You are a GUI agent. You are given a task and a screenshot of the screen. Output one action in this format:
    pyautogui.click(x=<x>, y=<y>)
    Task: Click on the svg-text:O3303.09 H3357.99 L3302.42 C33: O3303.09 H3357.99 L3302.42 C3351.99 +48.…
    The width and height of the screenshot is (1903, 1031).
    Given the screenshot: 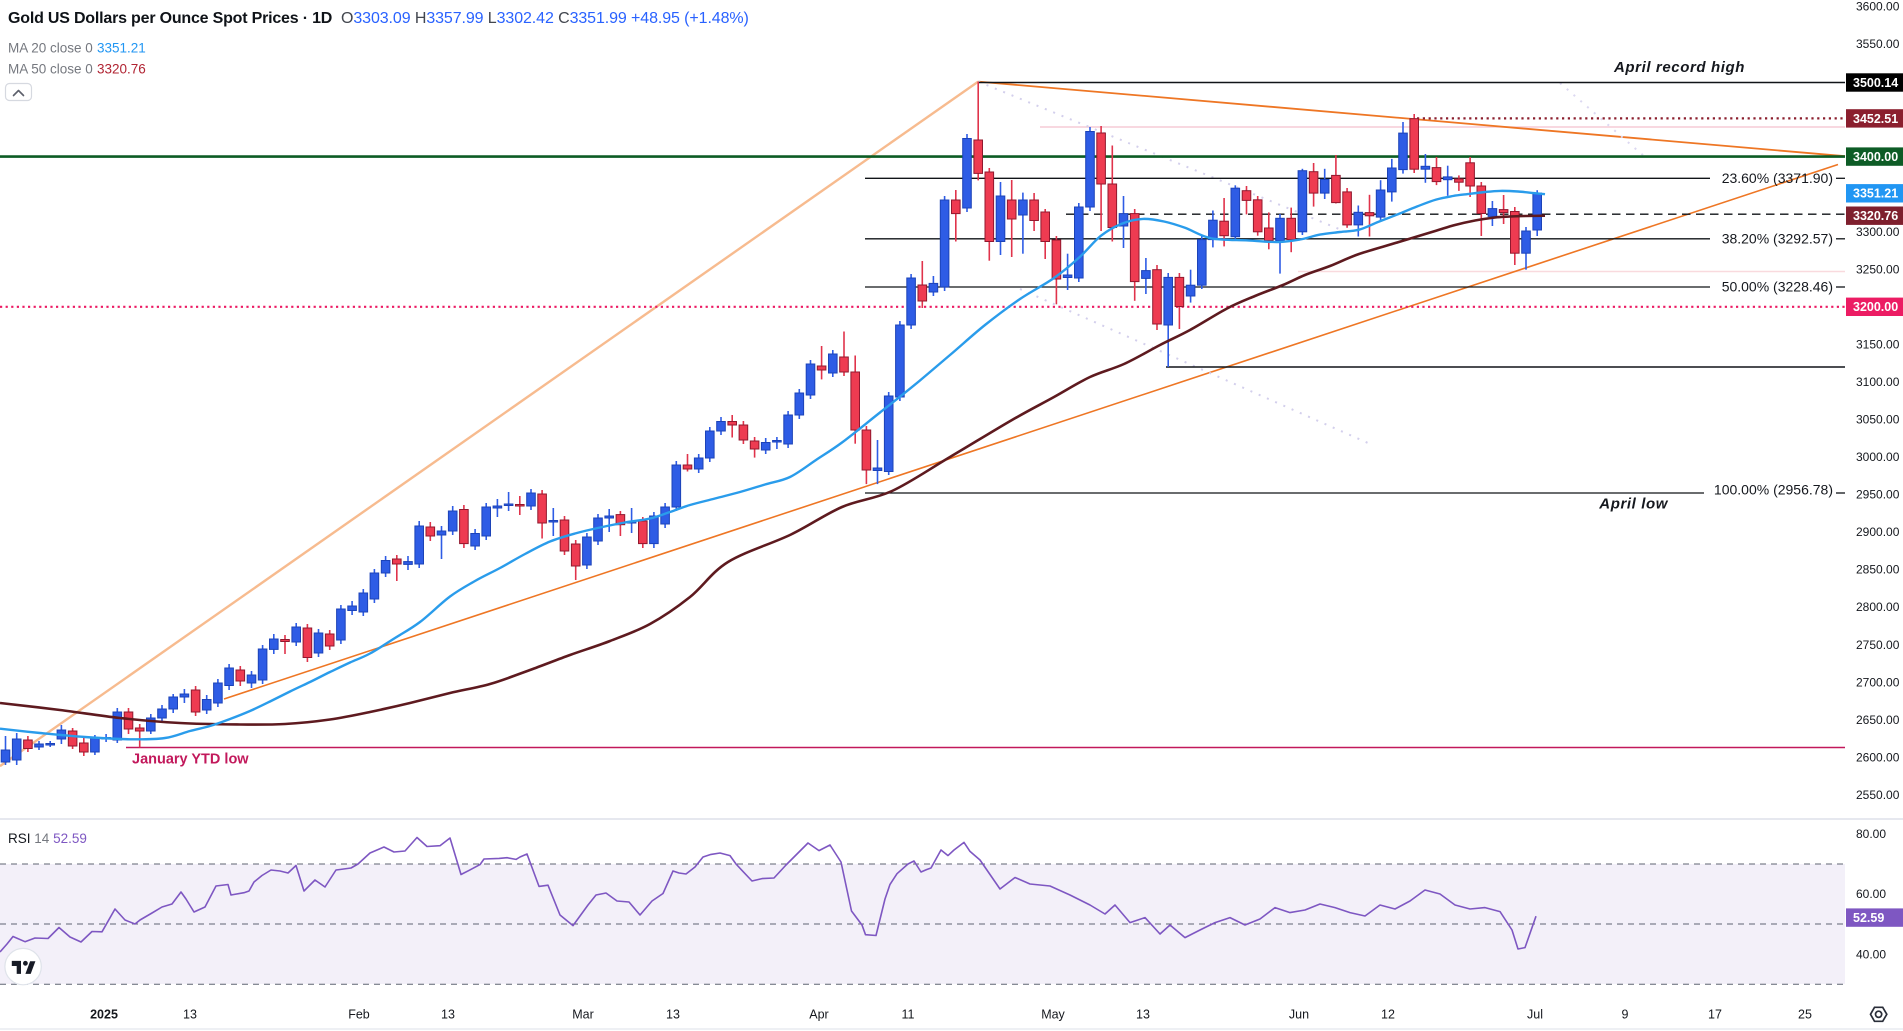 What is the action you would take?
    pyautogui.click(x=545, y=18)
    